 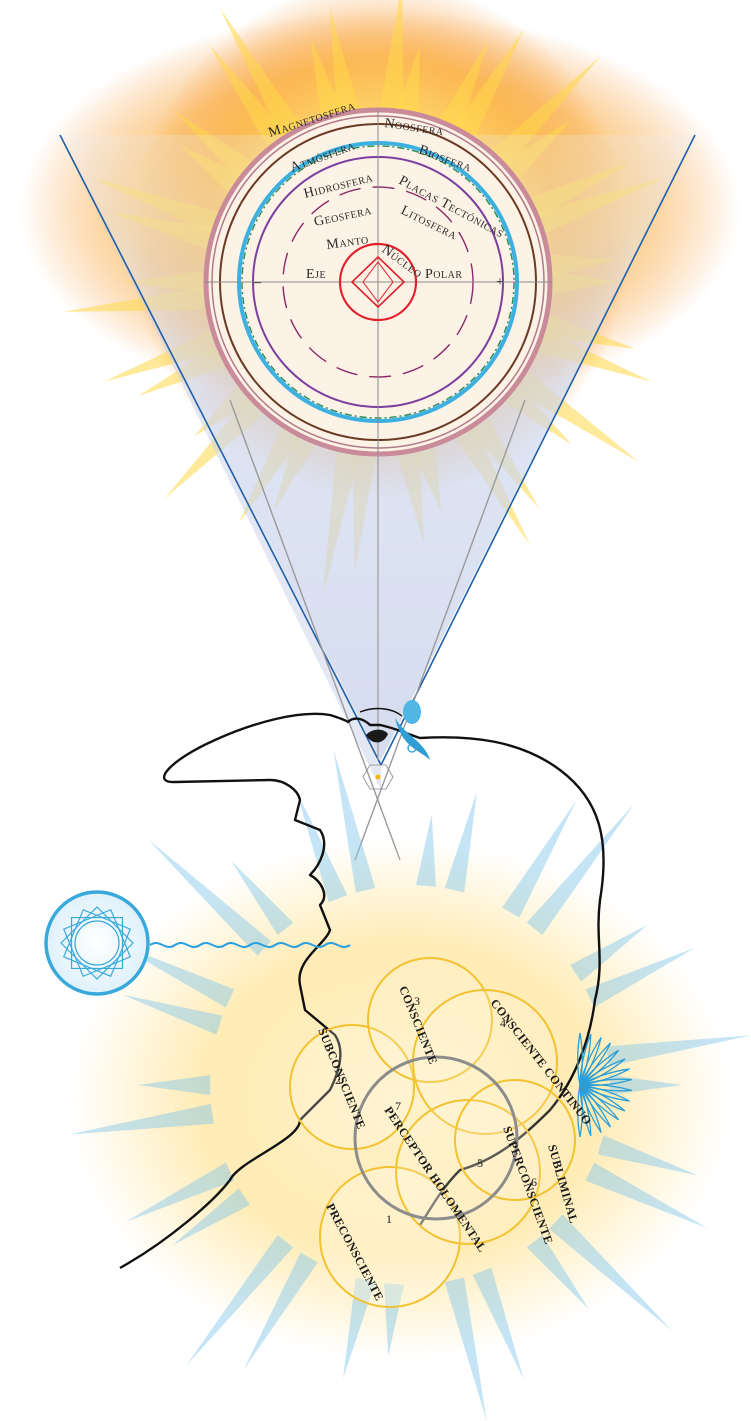 I want to click on circle-subliminal, so click(x=515, y=1140).